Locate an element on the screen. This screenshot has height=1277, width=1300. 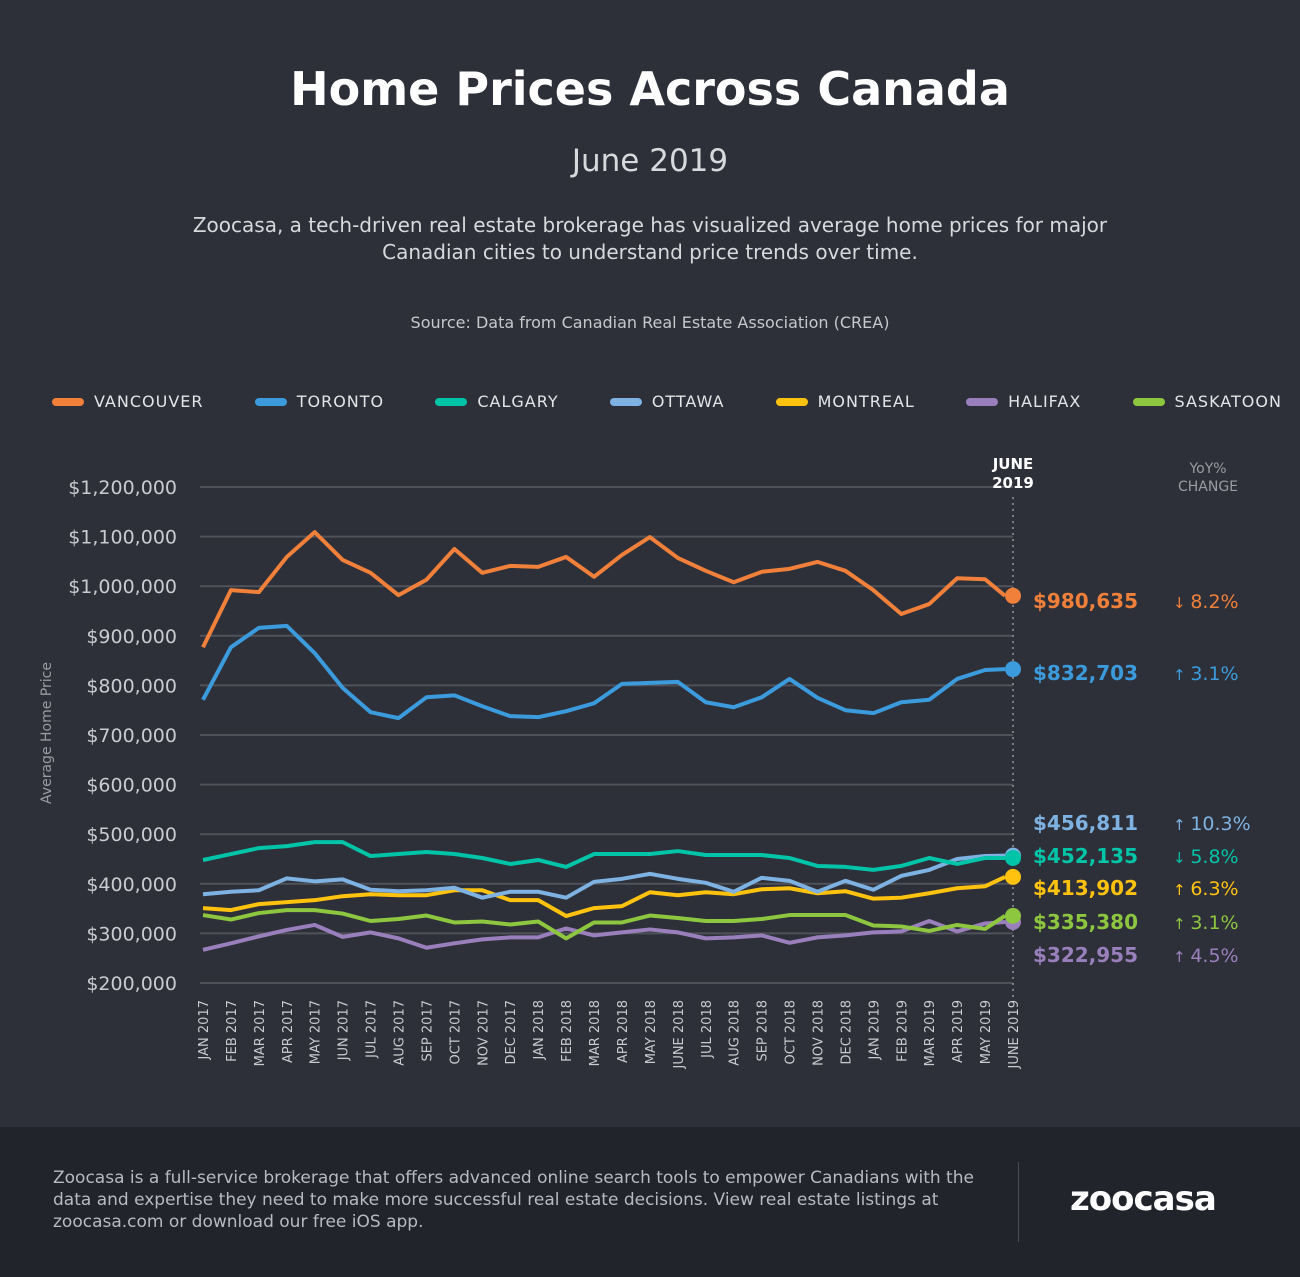
y-tick-label: $600,000 is located at coordinates (131, 786).